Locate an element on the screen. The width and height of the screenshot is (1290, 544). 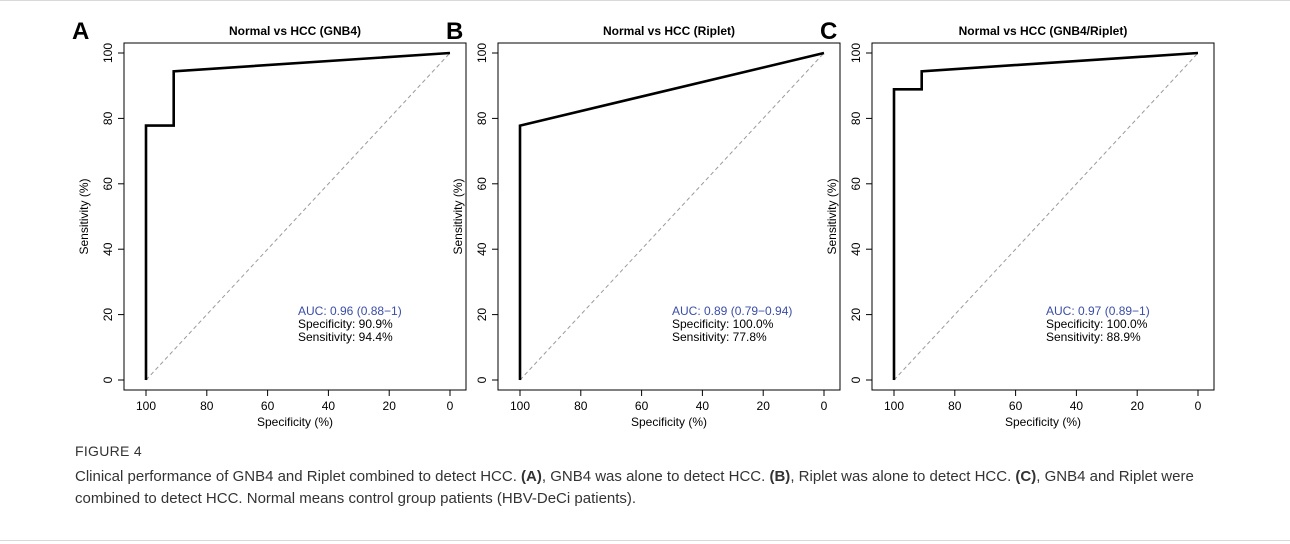
figure-label: FIGURE 4 is located at coordinates (108, 451).